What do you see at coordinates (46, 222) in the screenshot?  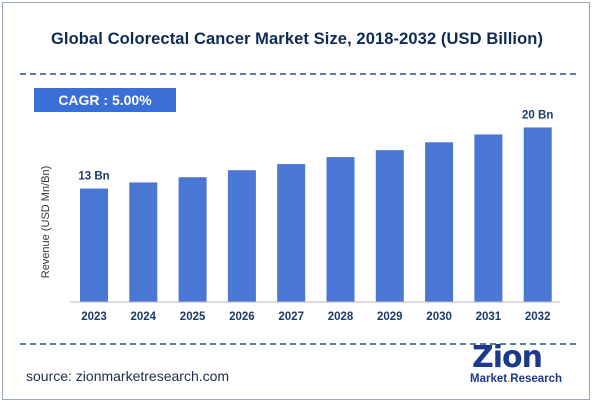 I see `y-axis-label: Revenue (USD Mn/Bn)` at bounding box center [46, 222].